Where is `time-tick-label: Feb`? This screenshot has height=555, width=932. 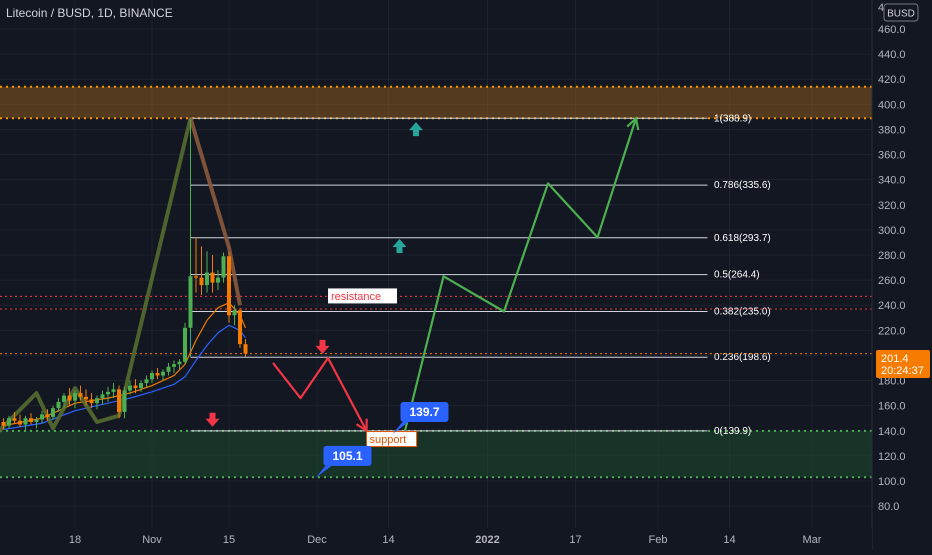
time-tick-label: Feb is located at coordinates (658, 540).